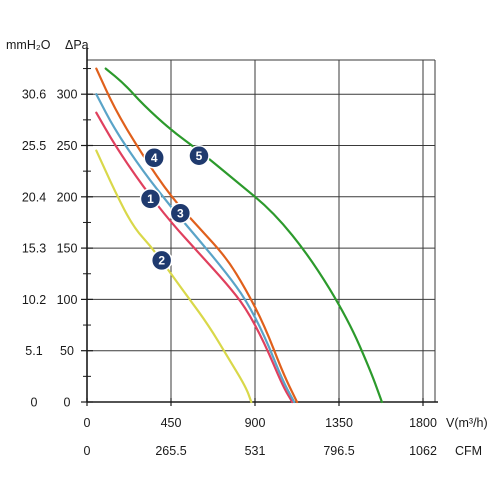 Image resolution: width=500 pixels, height=500 pixels. What do you see at coordinates (87, 451) in the screenshot?
I see `x-tick-label-cfm: 0` at bounding box center [87, 451].